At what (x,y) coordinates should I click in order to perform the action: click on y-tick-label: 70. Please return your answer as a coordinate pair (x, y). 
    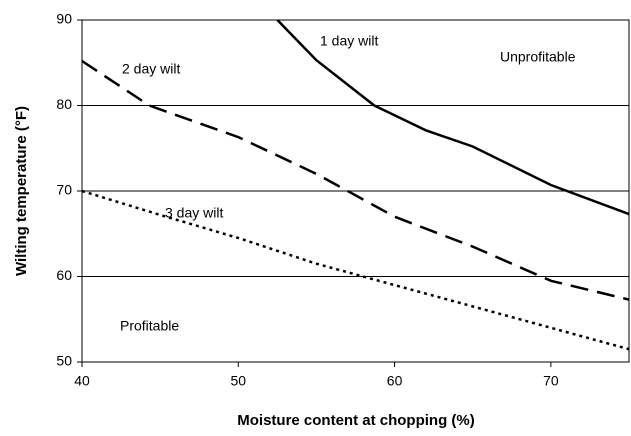
    Looking at the image, I should click on (64, 190).